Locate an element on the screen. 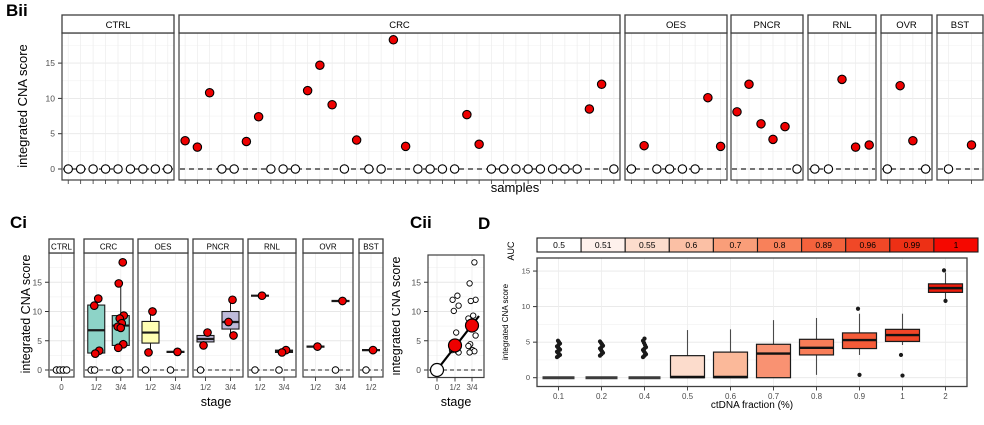 The height and width of the screenshot is (425, 984). legend-cell is located at coordinates (956, 245).